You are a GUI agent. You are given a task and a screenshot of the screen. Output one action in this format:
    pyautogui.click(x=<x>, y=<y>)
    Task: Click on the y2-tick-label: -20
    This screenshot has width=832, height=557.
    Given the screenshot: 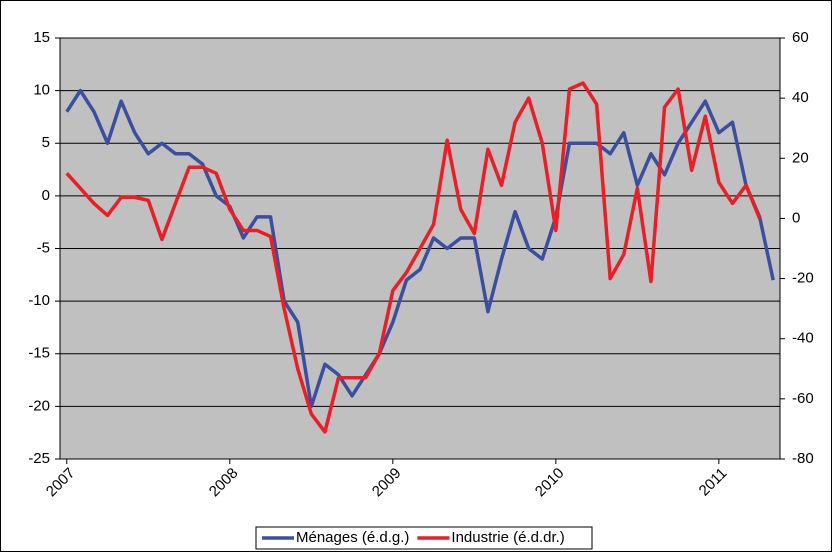 What is the action you would take?
    pyautogui.click(x=803, y=278)
    